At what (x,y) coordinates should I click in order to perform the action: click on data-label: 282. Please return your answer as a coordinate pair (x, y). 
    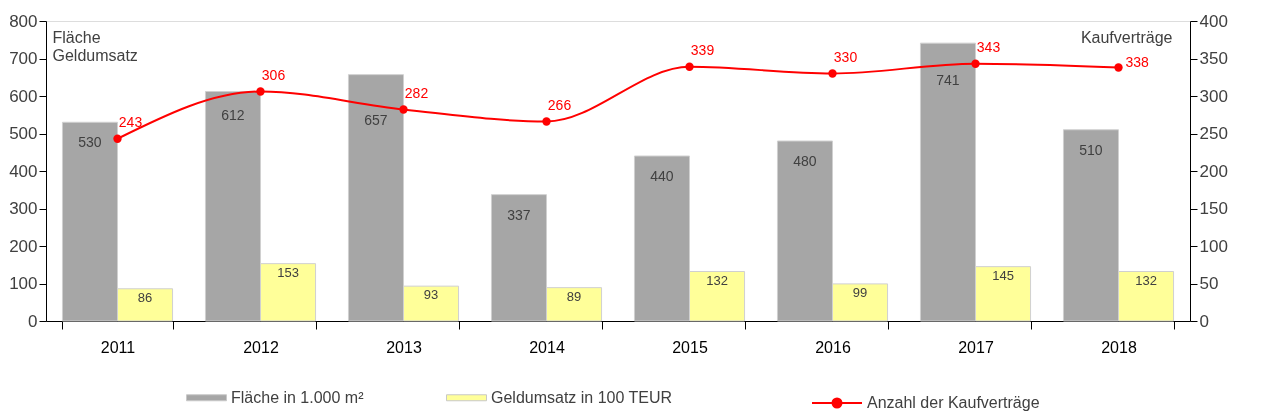
    Looking at the image, I should click on (416, 92).